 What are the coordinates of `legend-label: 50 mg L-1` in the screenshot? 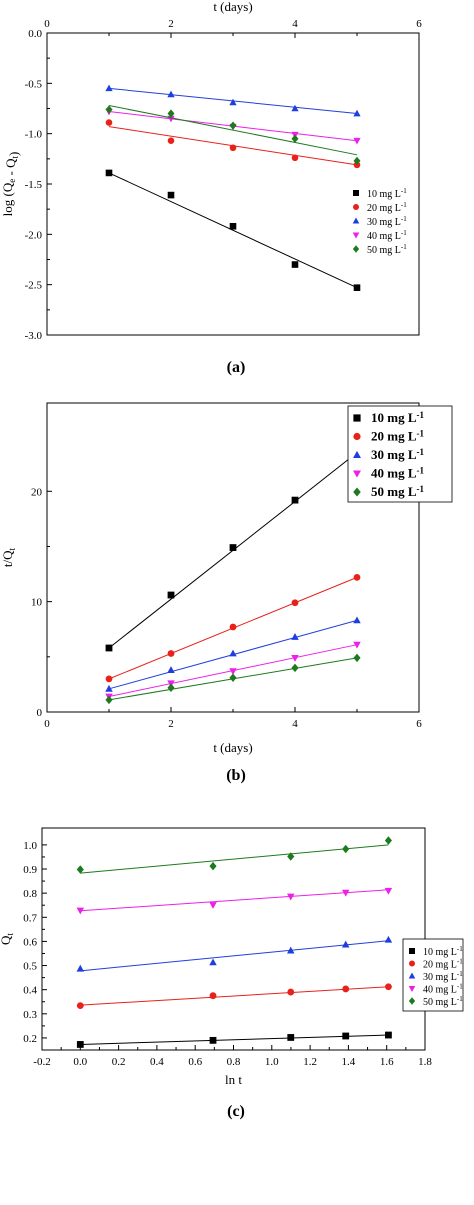 It's located at (387, 249).